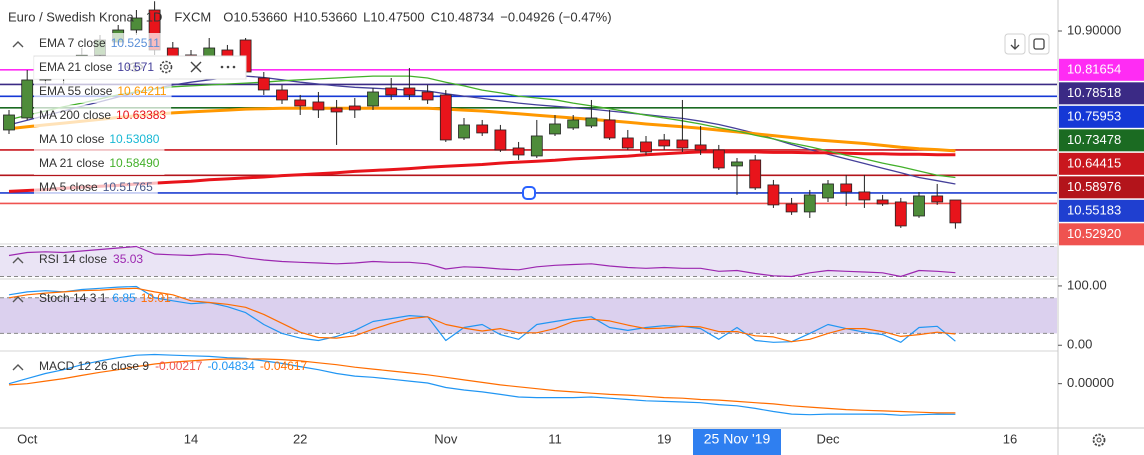  Describe the element at coordinates (1094, 186) in the screenshot. I see `price-label: 10.58976` at that location.